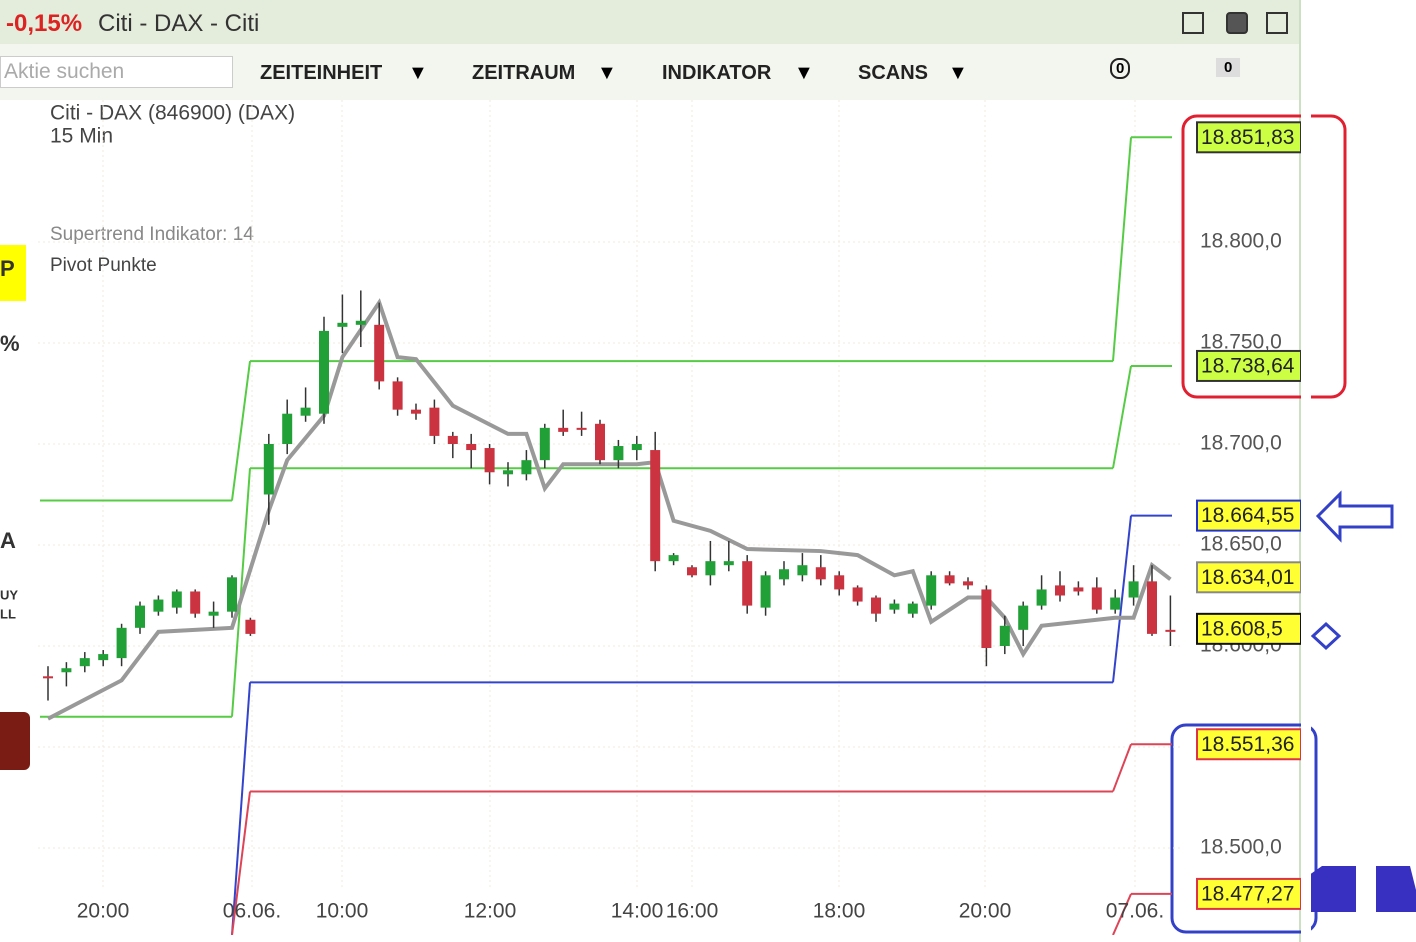 The width and height of the screenshot is (1416, 942). What do you see at coordinates (321, 73) in the screenshot?
I see `menu: ZEITEINHEIT` at bounding box center [321, 73].